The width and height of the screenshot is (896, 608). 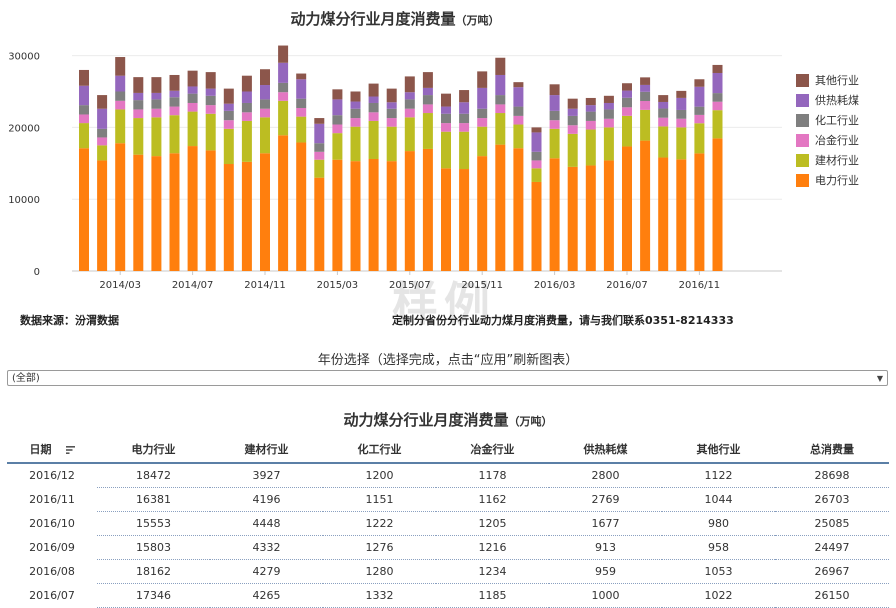 I want to click on x-tick-label: 2015/07, so click(x=410, y=285).